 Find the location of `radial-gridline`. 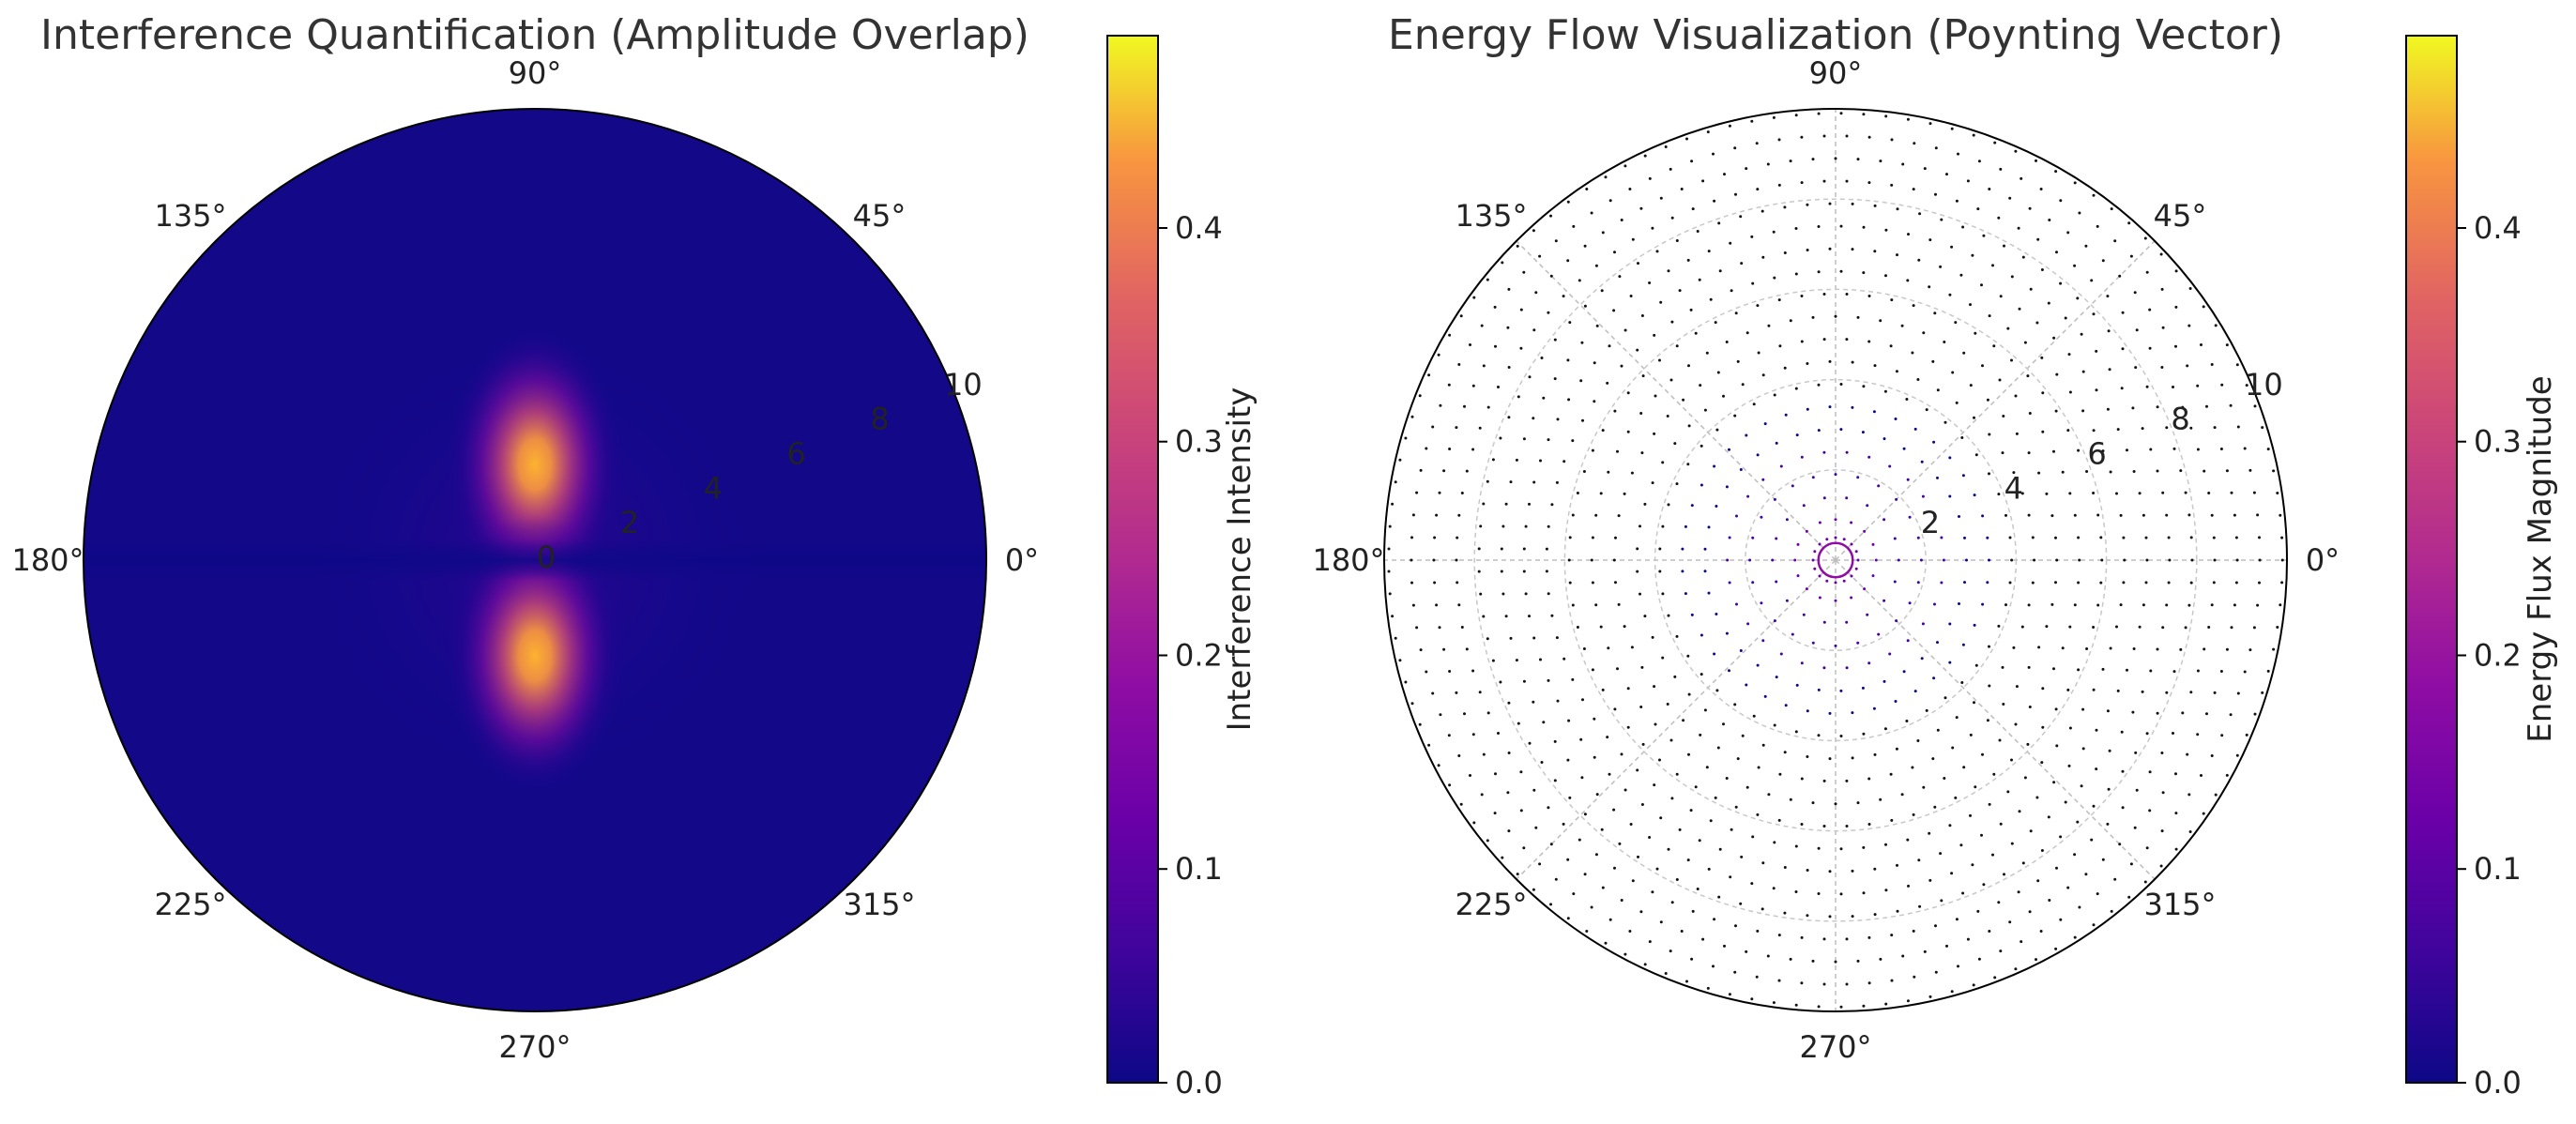

radial-gridline is located at coordinates (1836, 560).